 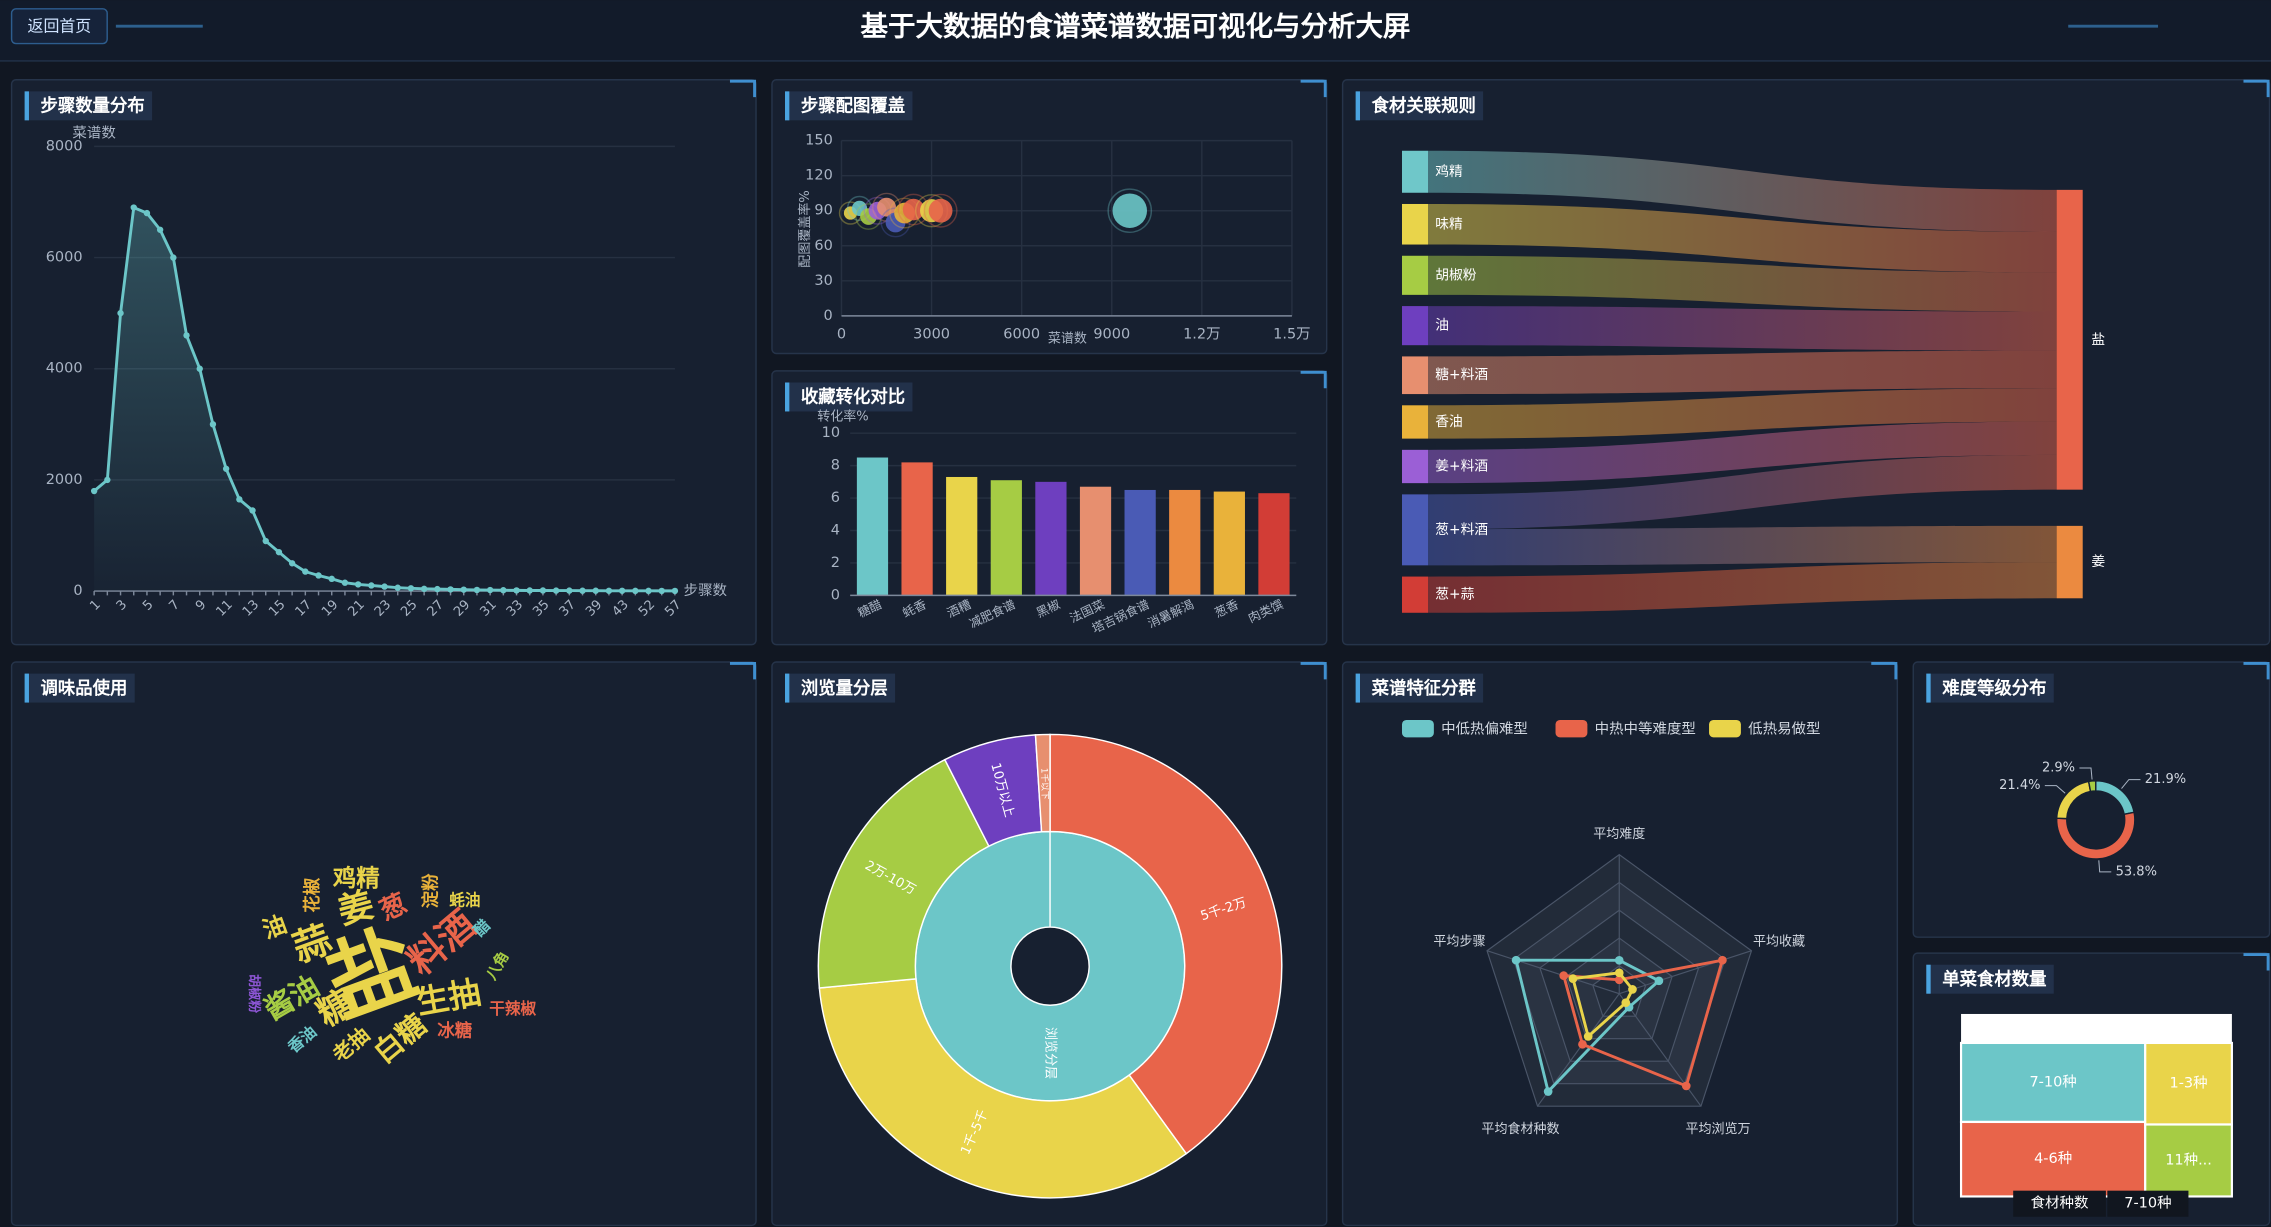 I want to click on word: 冰糖, so click(x=454, y=1030).